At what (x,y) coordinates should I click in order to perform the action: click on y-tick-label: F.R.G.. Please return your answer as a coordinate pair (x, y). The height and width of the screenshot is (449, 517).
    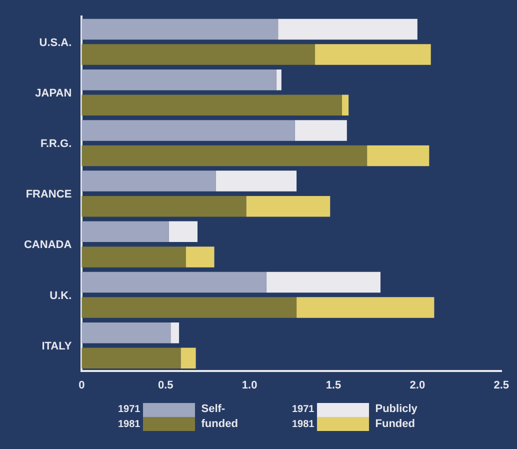
    Looking at the image, I should click on (56, 144).